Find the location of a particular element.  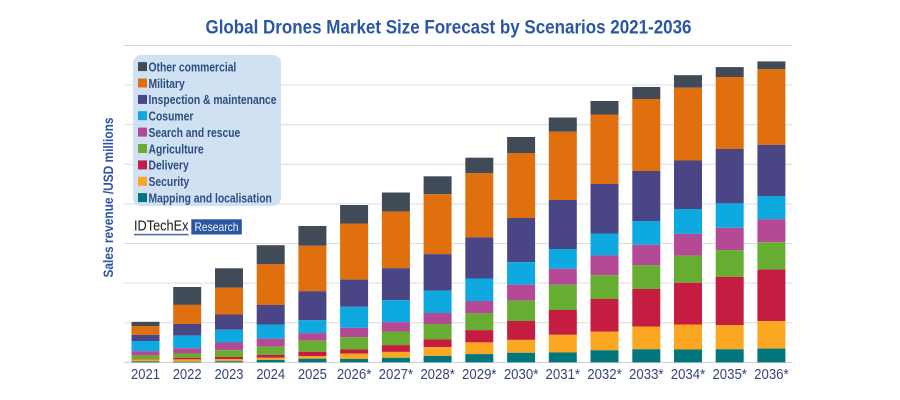

svg-text: Delivery is located at coordinates (169, 165).